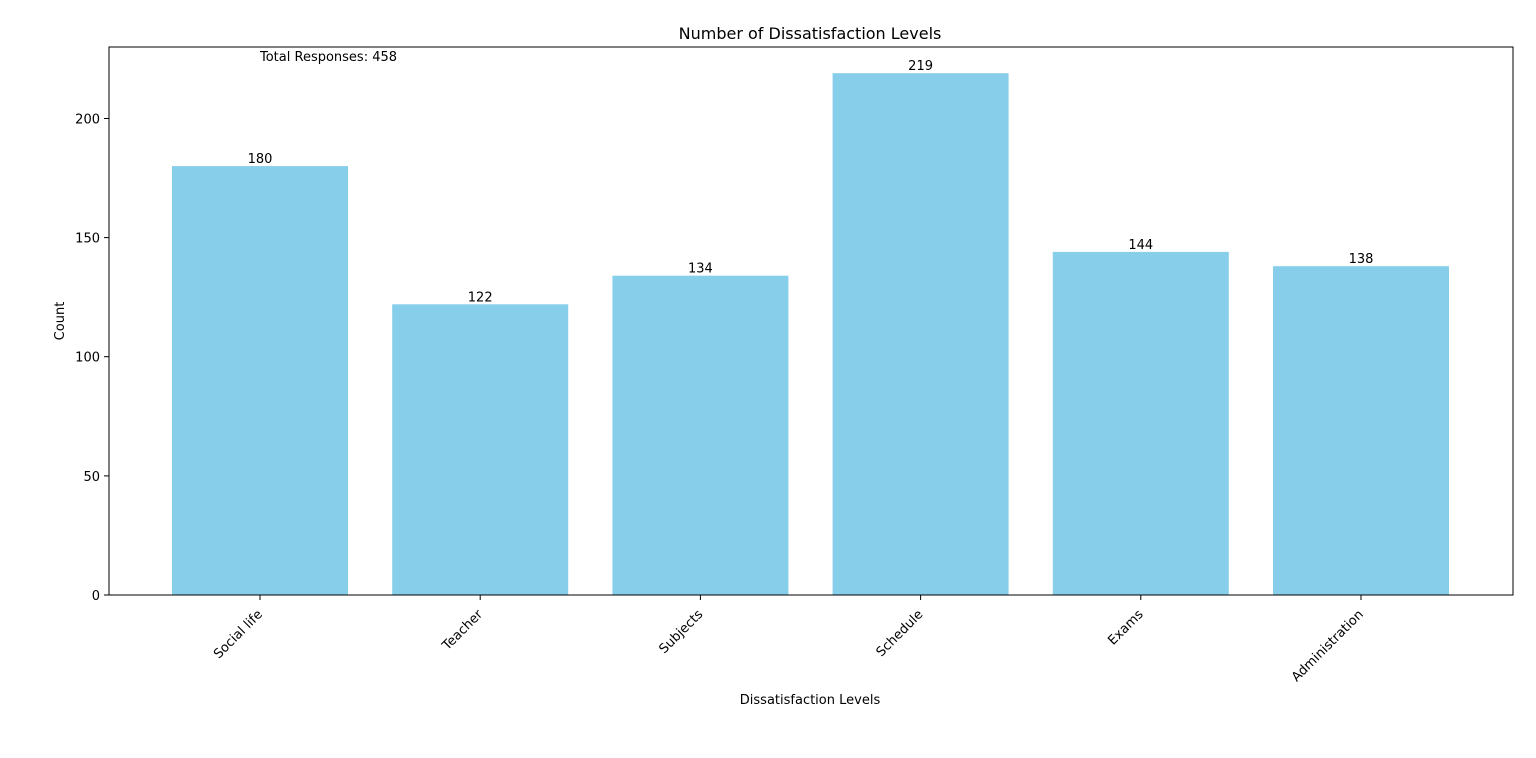  What do you see at coordinates (60, 321) in the screenshot?
I see `y-axis-label: Count` at bounding box center [60, 321].